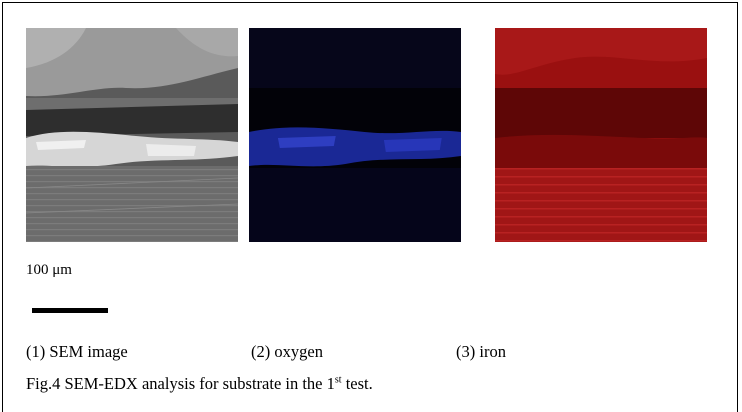 The image size is (742, 412). I want to click on figure-caption-end: test., so click(357, 383).